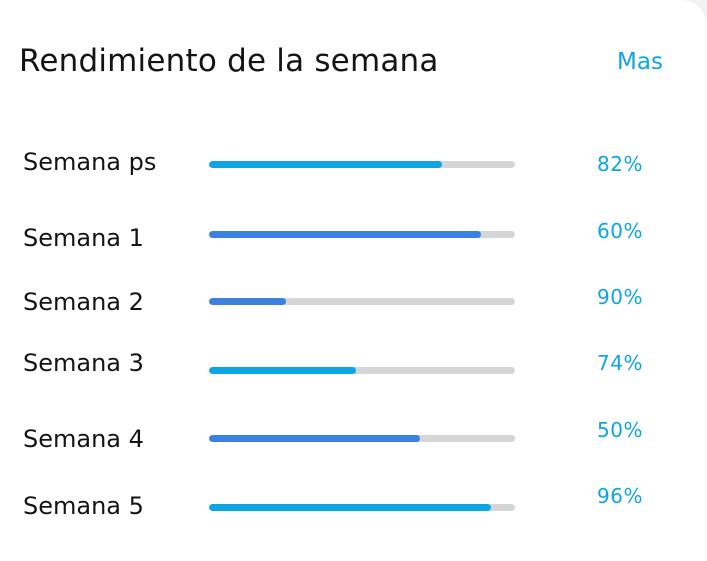  What do you see at coordinates (83, 506) in the screenshot?
I see `week-label: Semana 5` at bounding box center [83, 506].